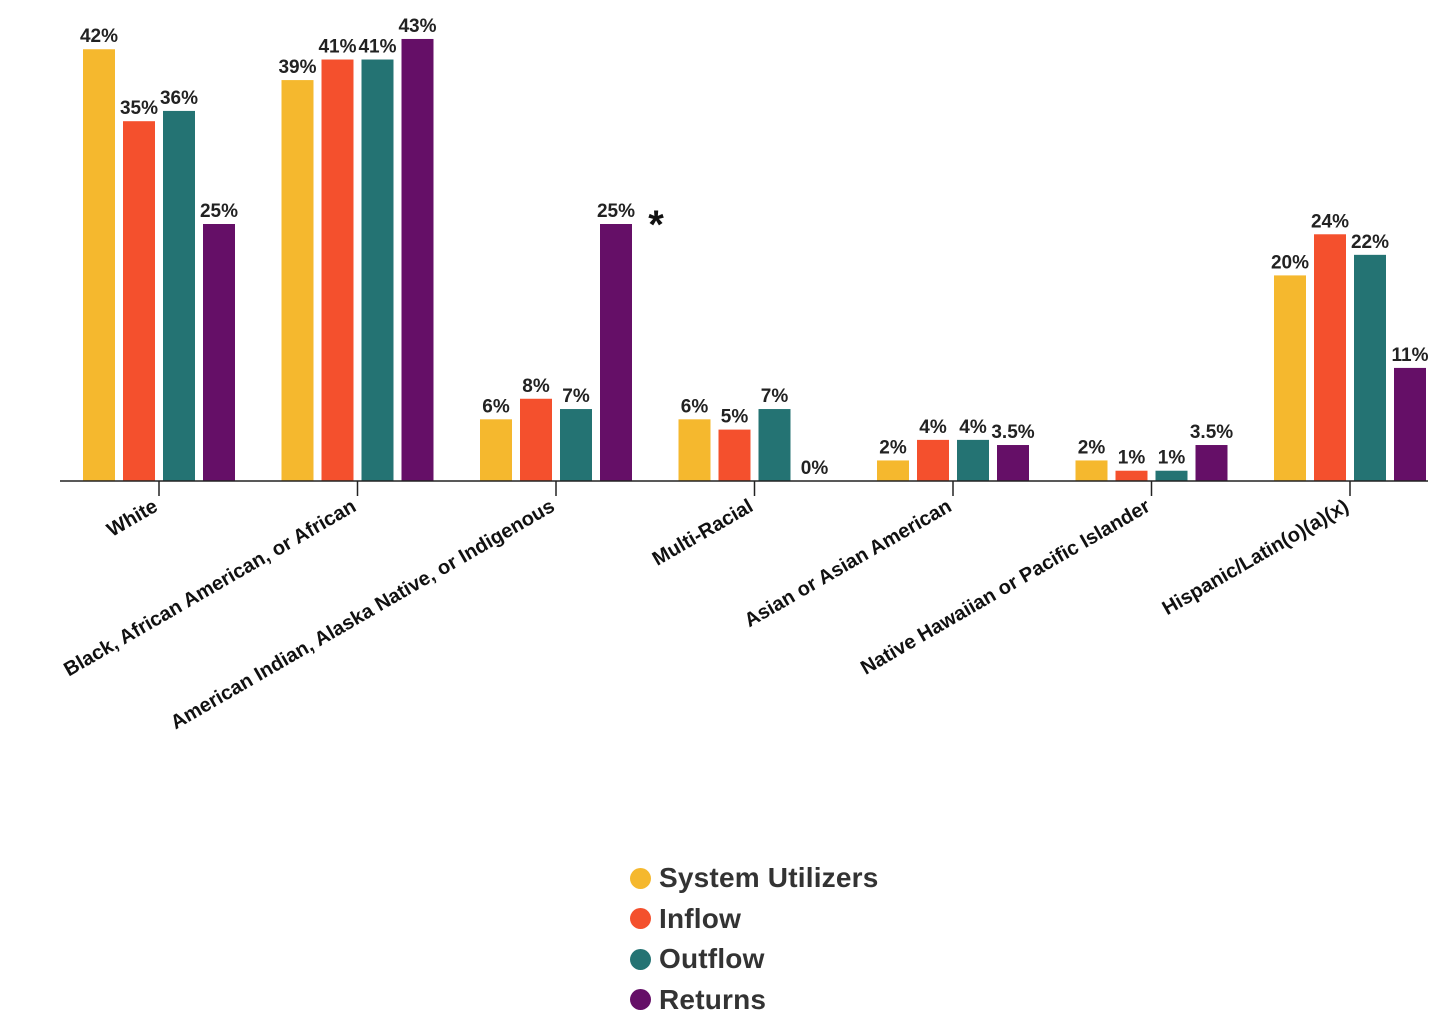  I want to click on value-label-system-utilizers-american-indian-alaska-native-or-indigenous: 6%, so click(496, 406).